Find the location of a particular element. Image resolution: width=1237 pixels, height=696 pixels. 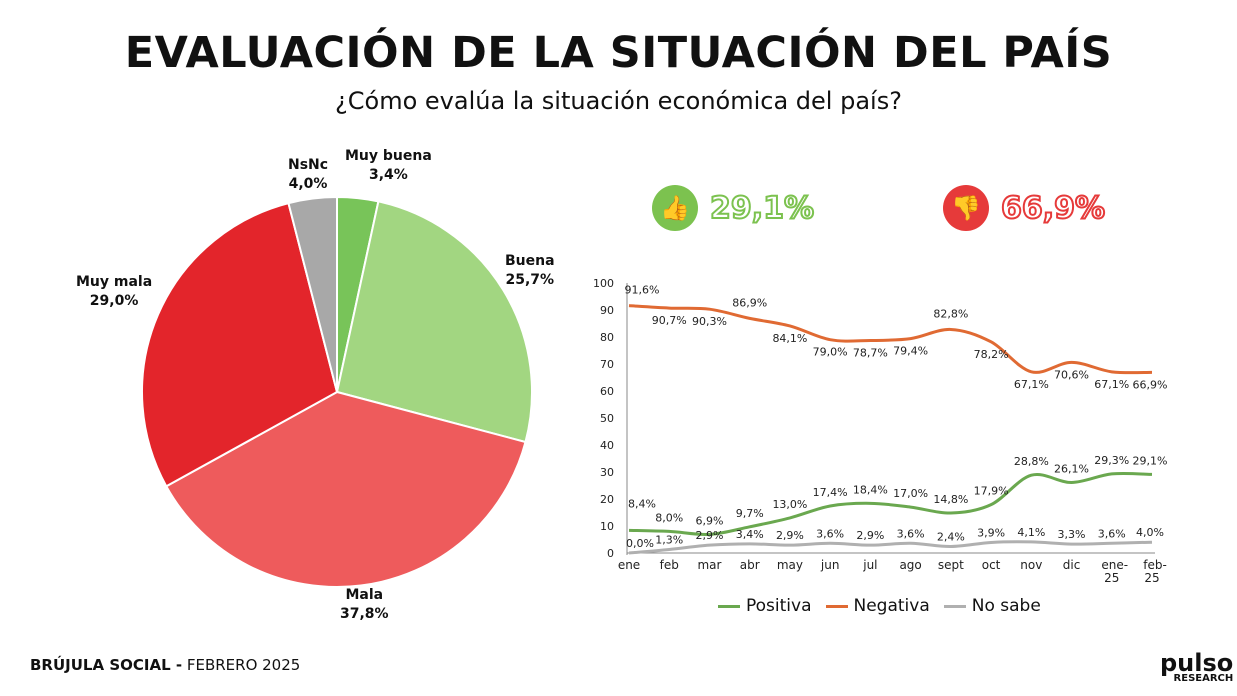

y-tick-label: 30 is located at coordinates (607, 472).